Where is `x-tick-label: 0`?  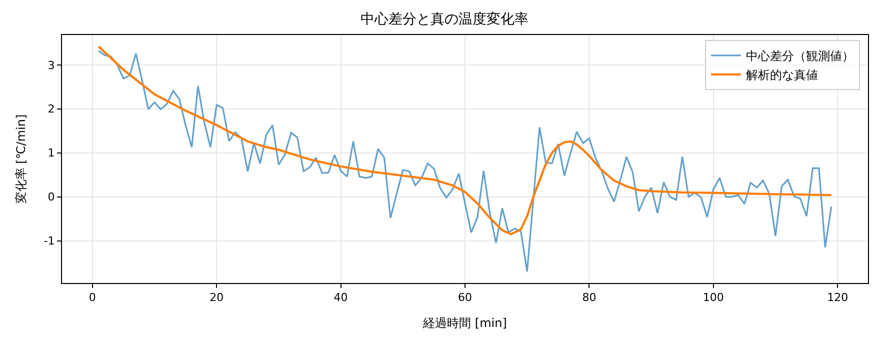 x-tick-label: 0 is located at coordinates (92, 297).